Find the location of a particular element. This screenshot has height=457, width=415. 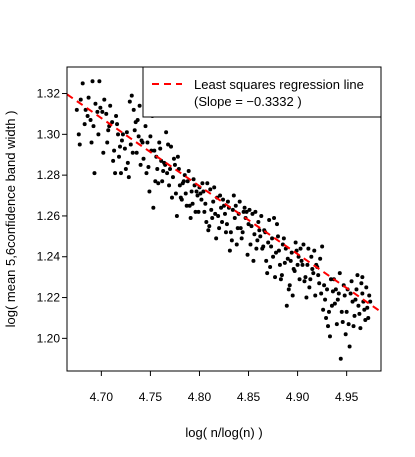

y-tick-label: 1.26 is located at coordinates (49, 216).